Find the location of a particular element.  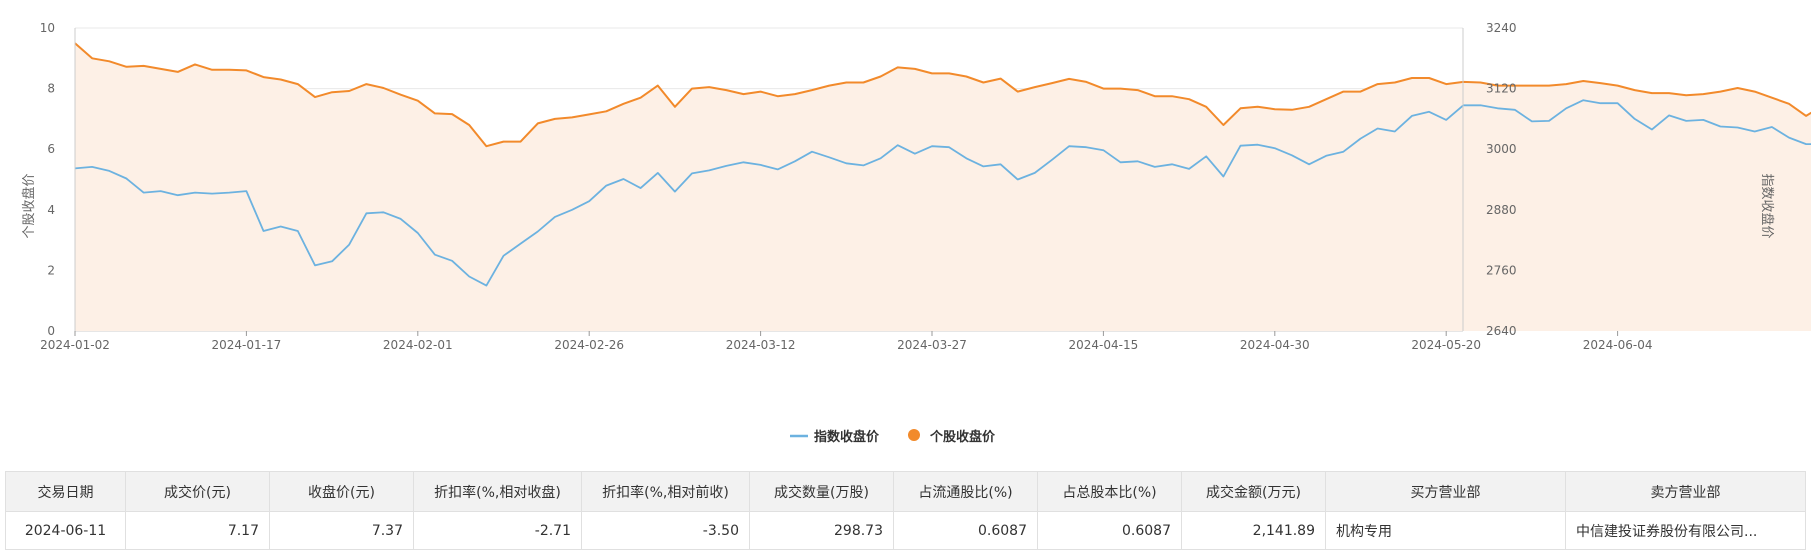

y-left-tick-label: 10 is located at coordinates (47, 28).